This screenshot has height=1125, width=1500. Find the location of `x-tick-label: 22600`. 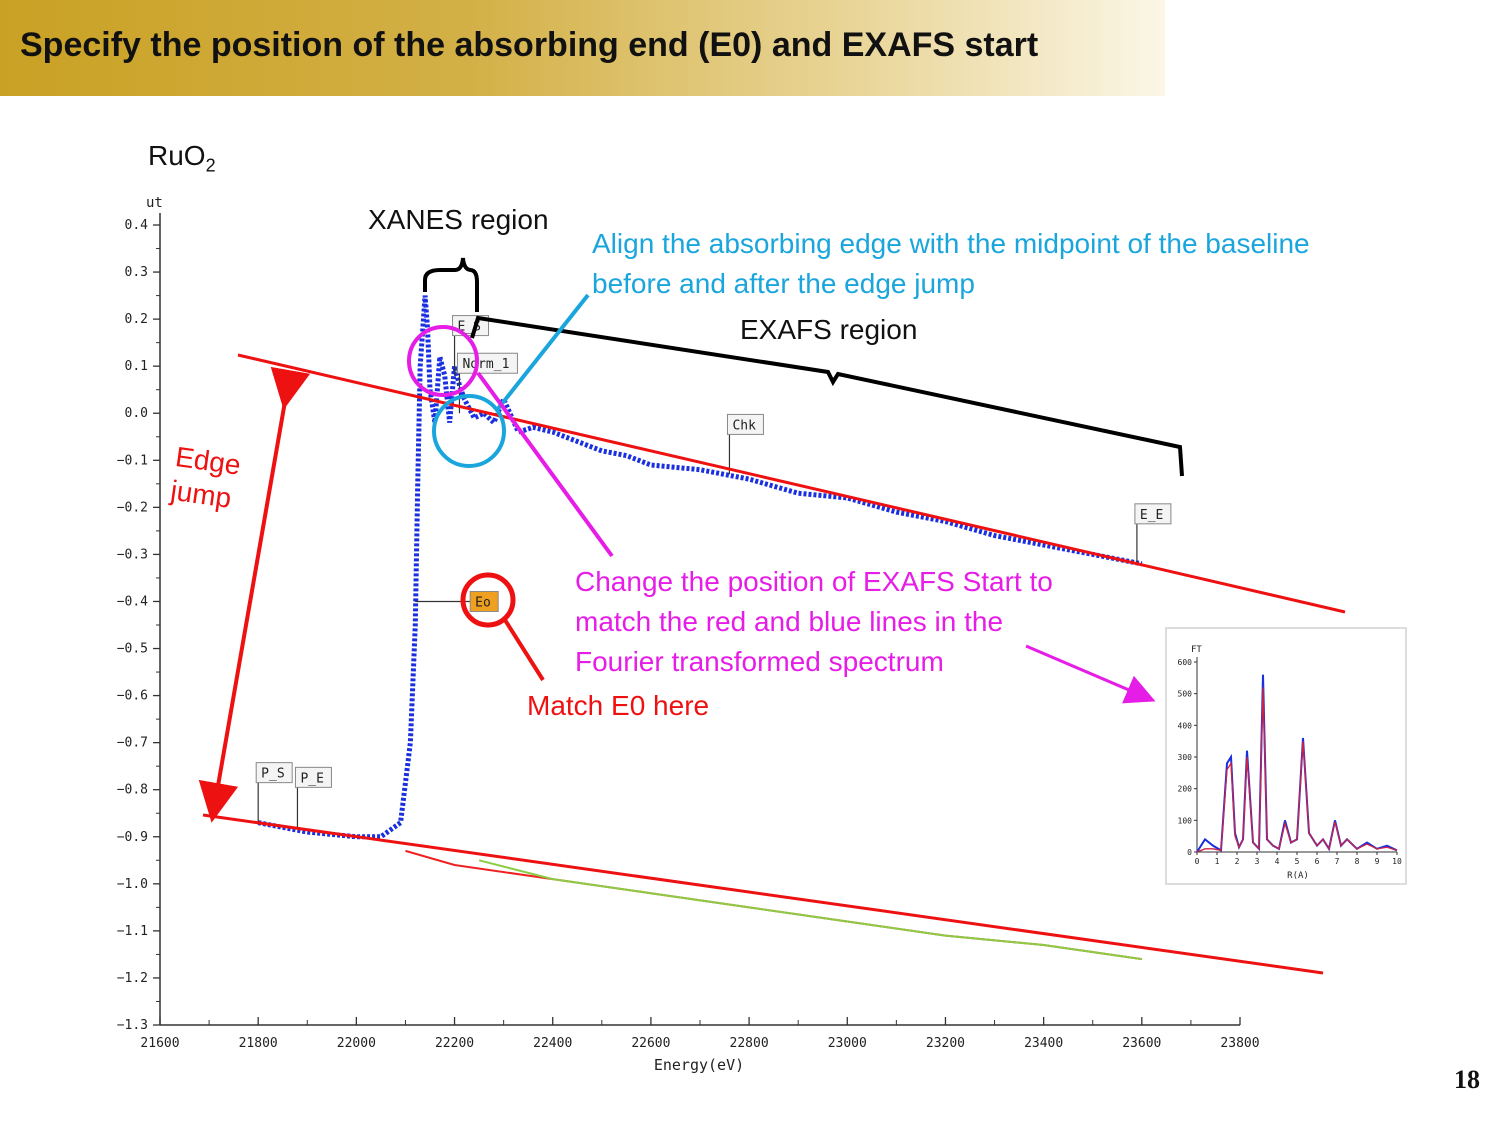

x-tick-label: 22600 is located at coordinates (650, 1043).